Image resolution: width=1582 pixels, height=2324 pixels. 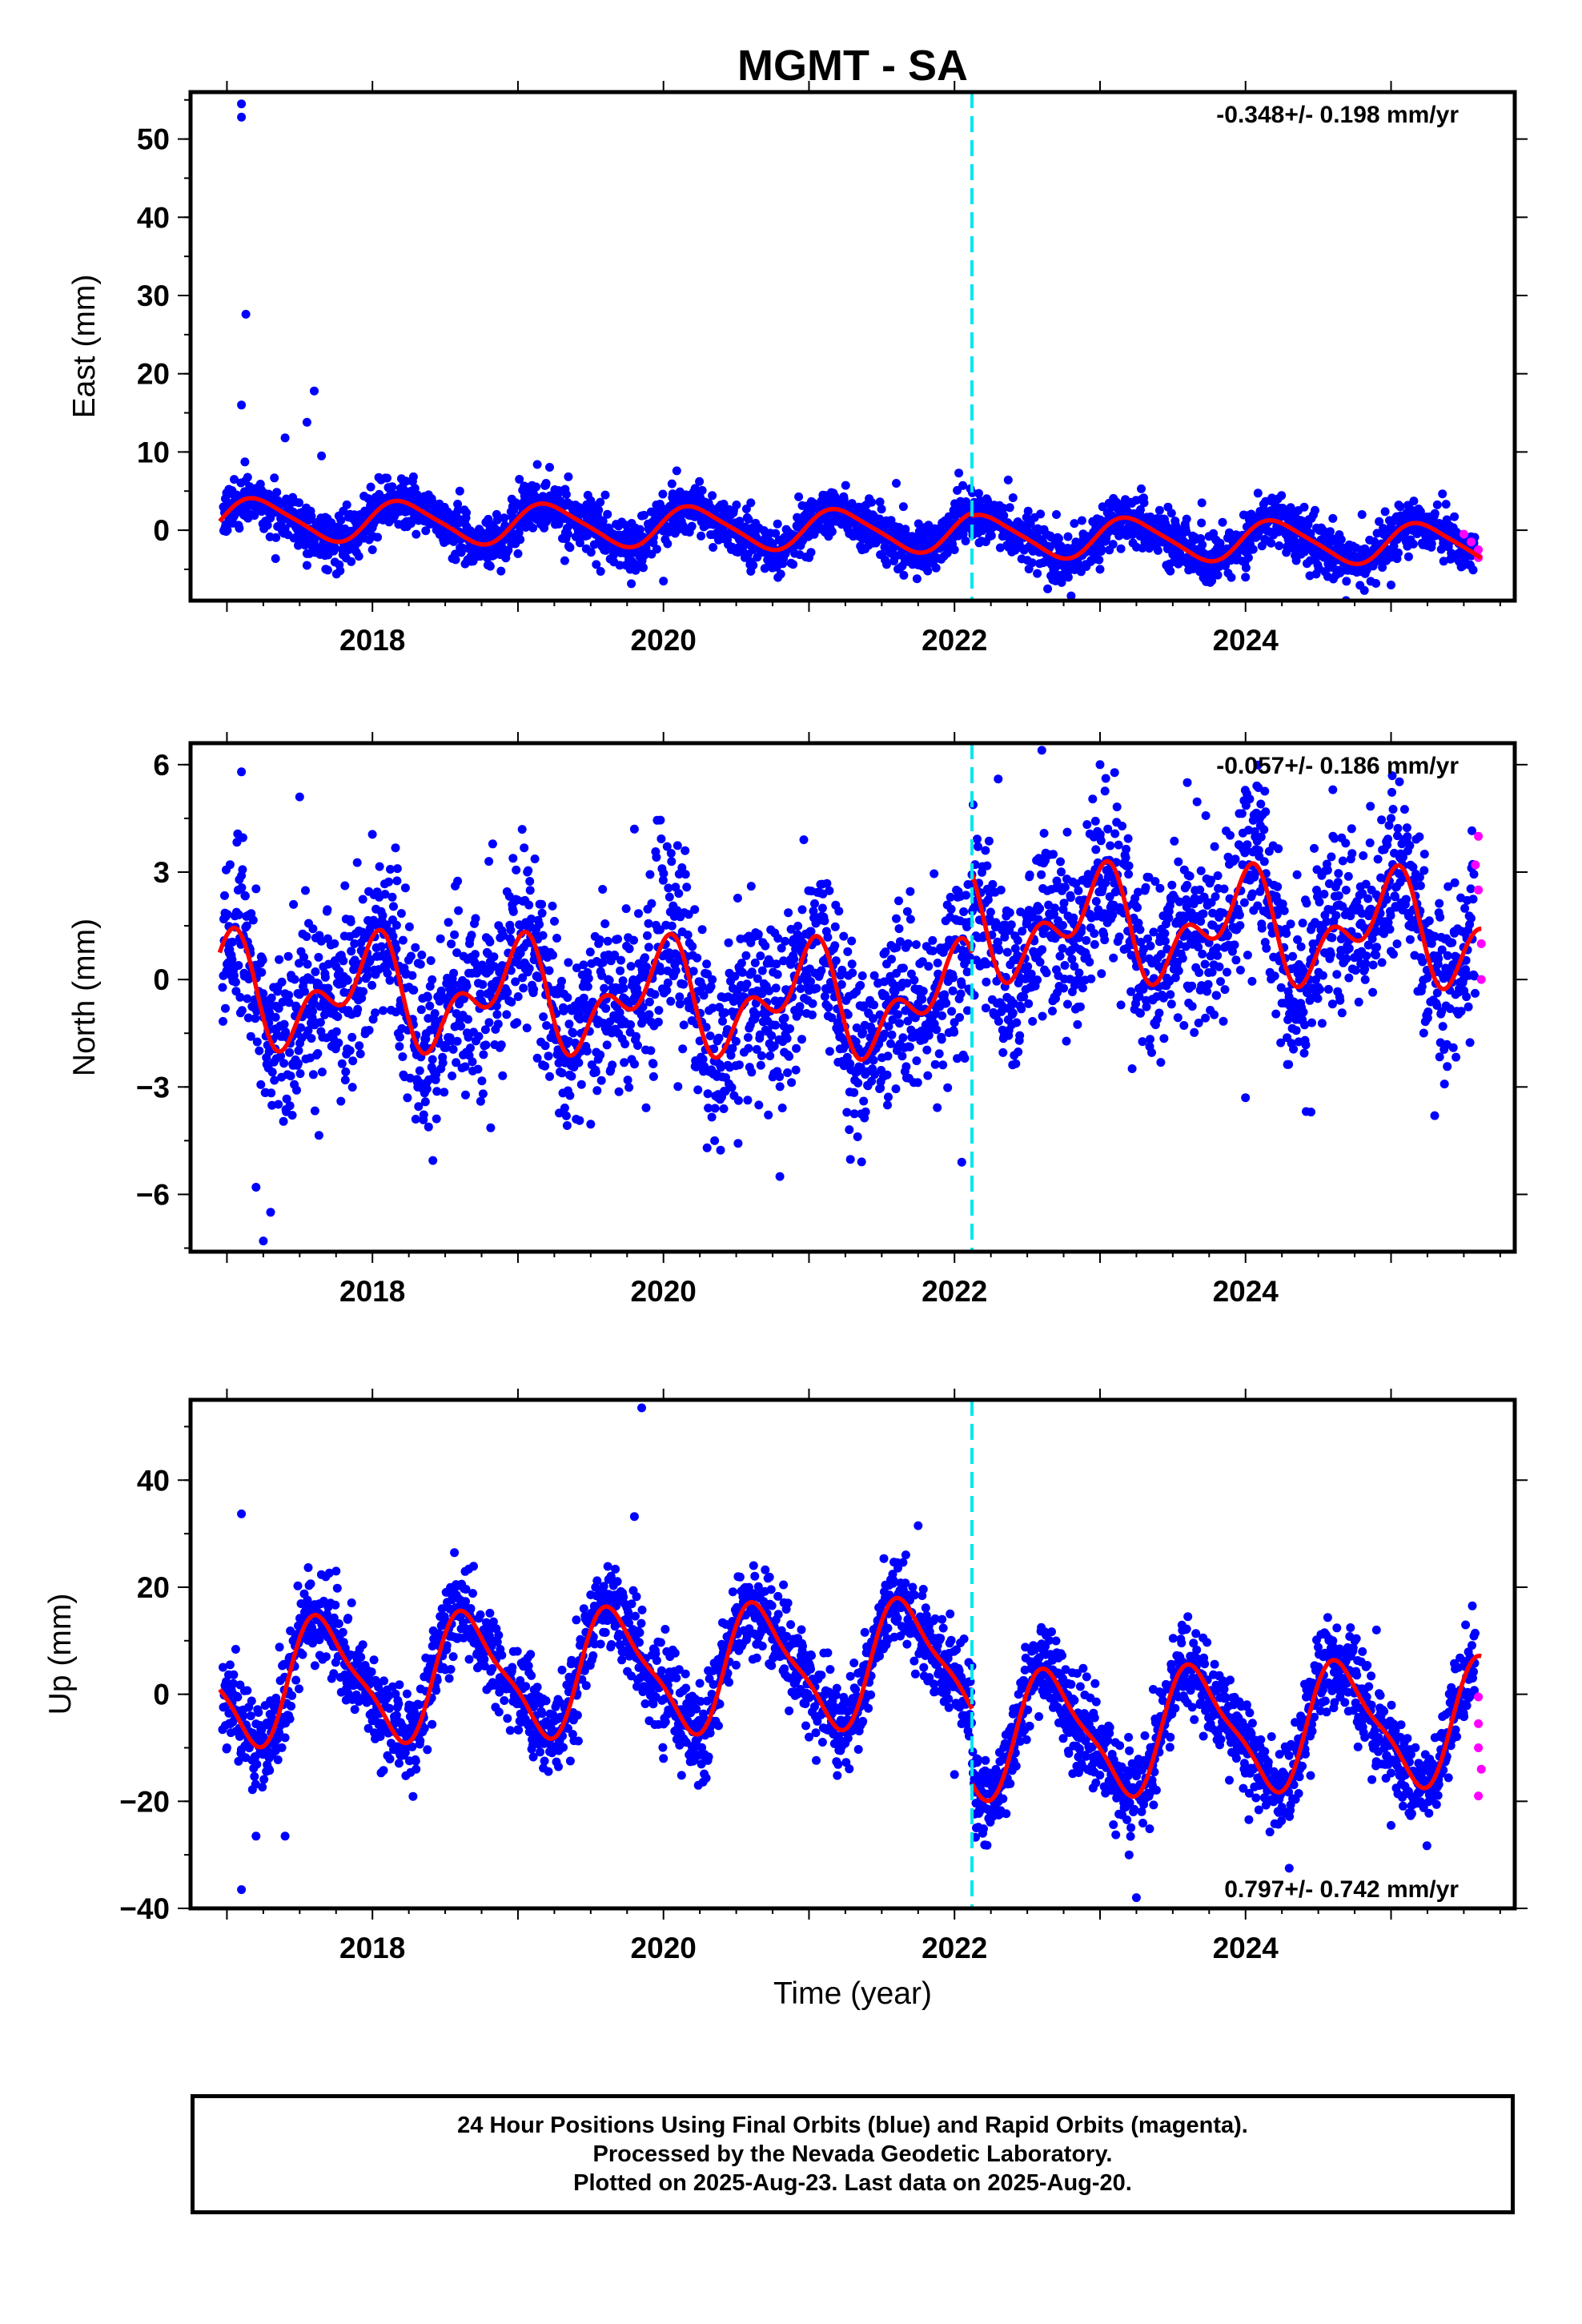 I want to click on y-tick-label: 10, so click(x=154, y=452).